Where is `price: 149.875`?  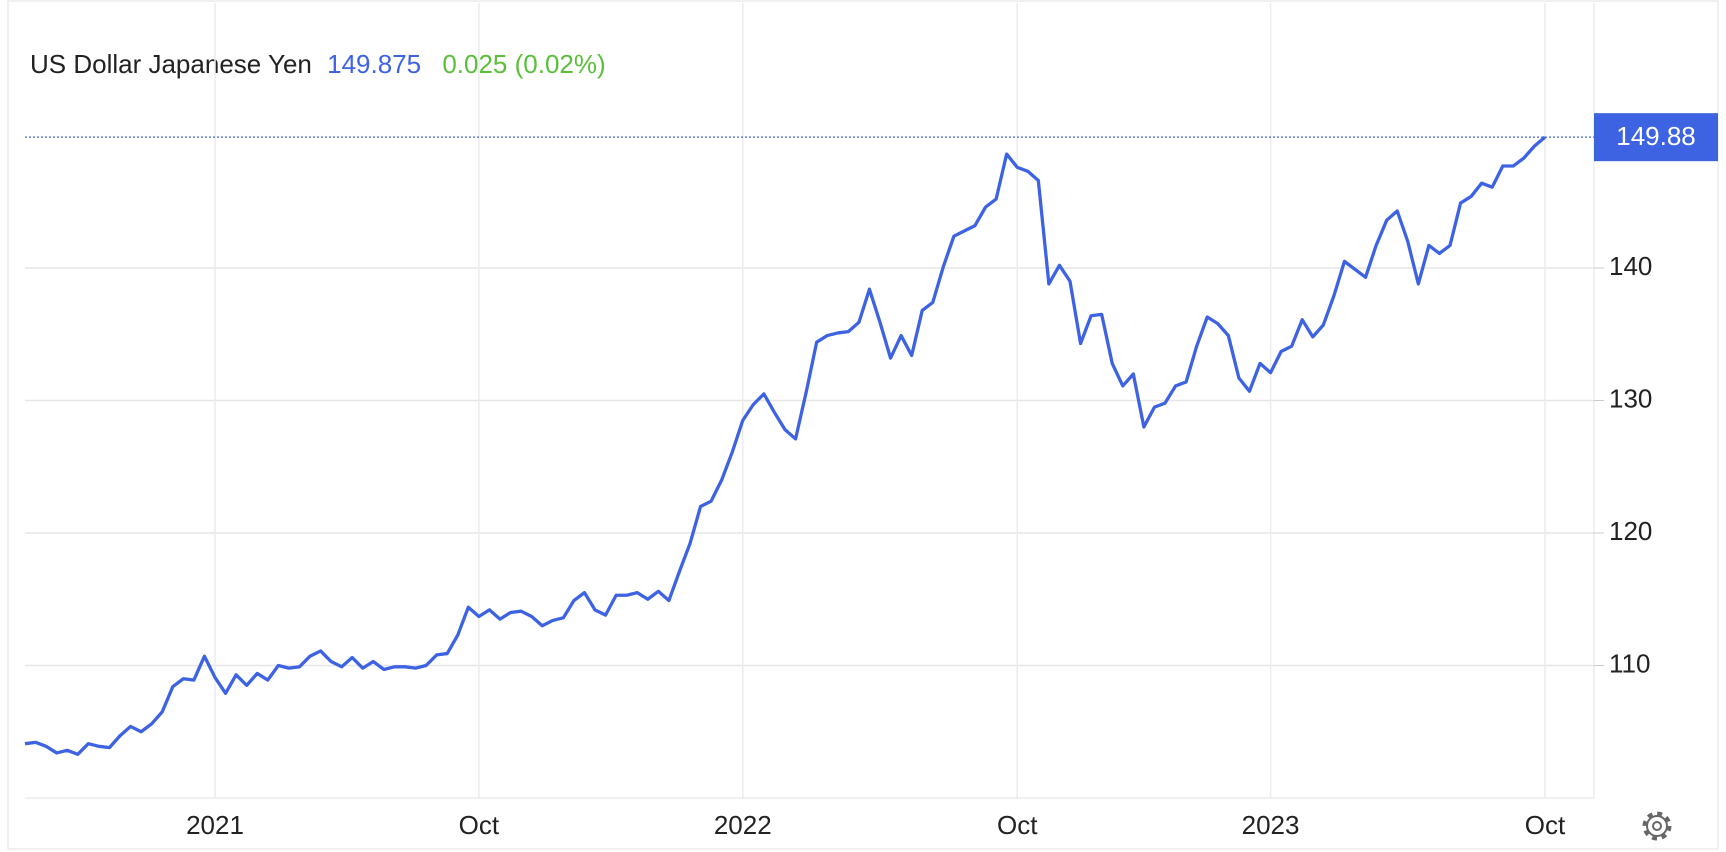
price: 149.875 is located at coordinates (374, 64).